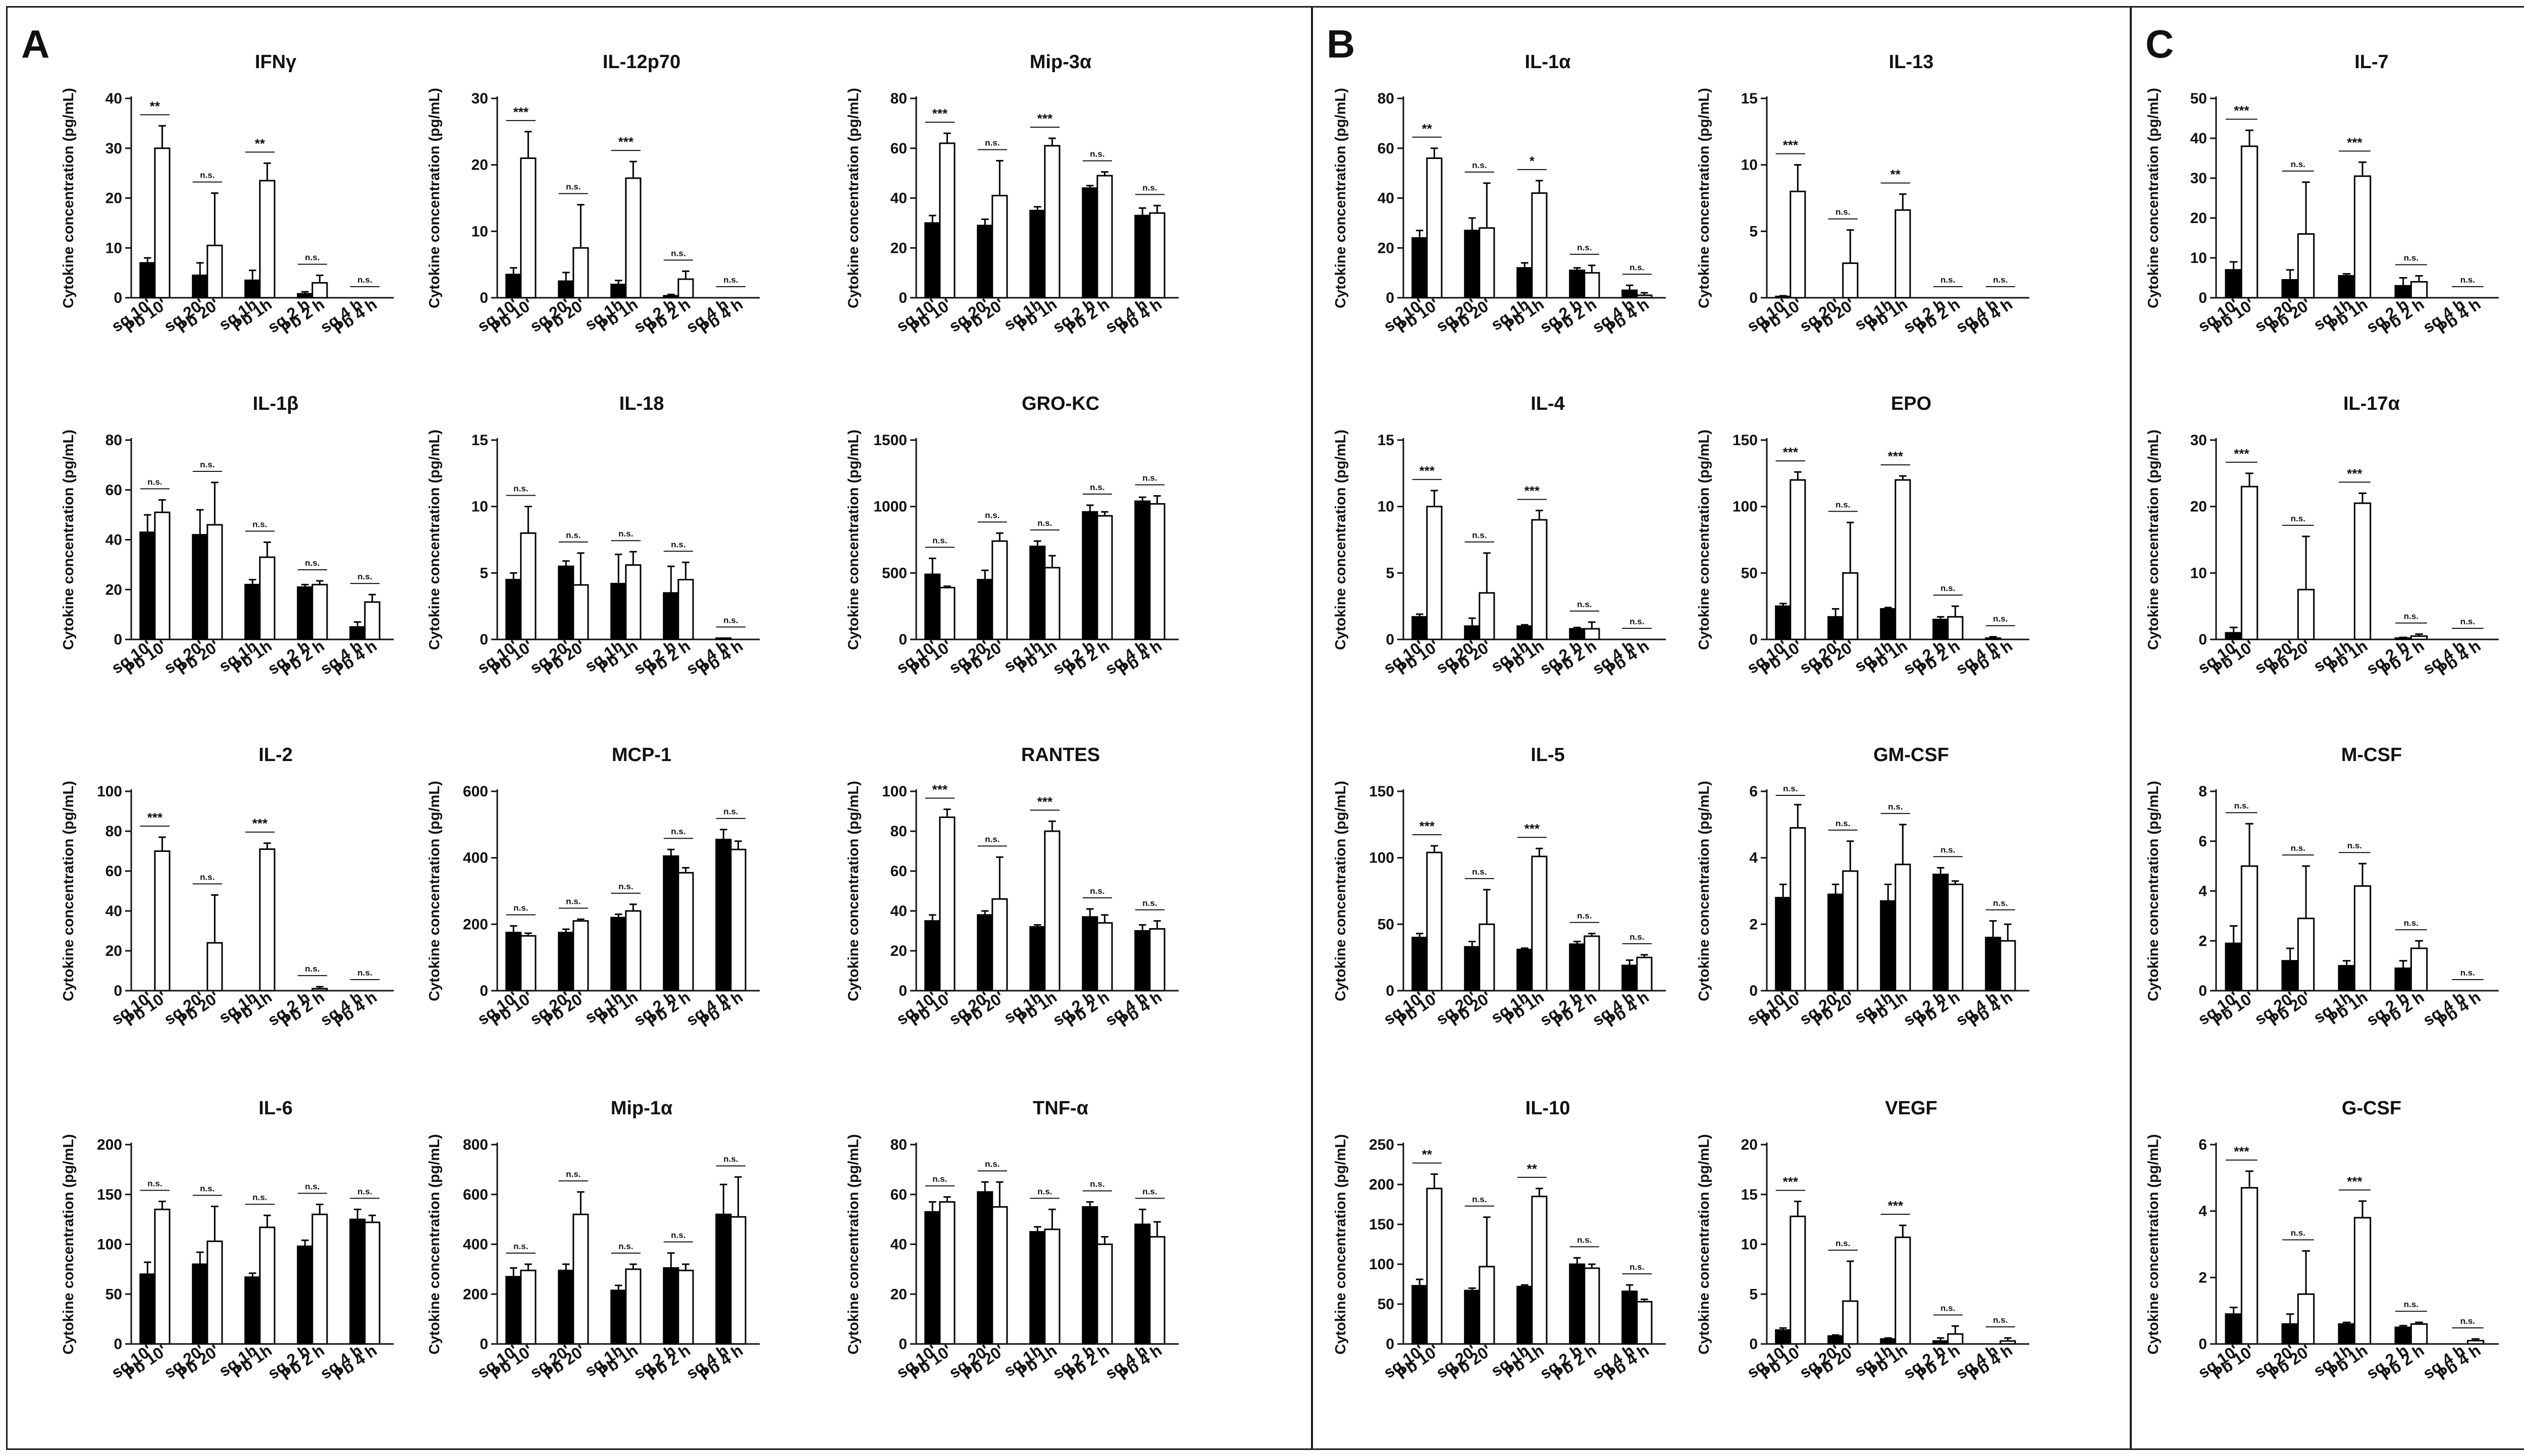 The height and width of the screenshot is (1456, 2524). I want to click on y-tick-label: 10, so click(2198, 573).